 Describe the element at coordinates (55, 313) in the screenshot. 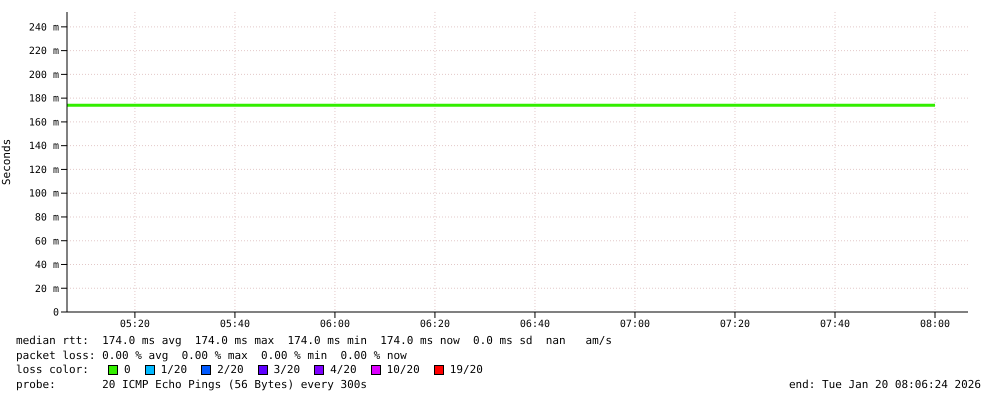

I see `y-tick-label: 0` at that location.